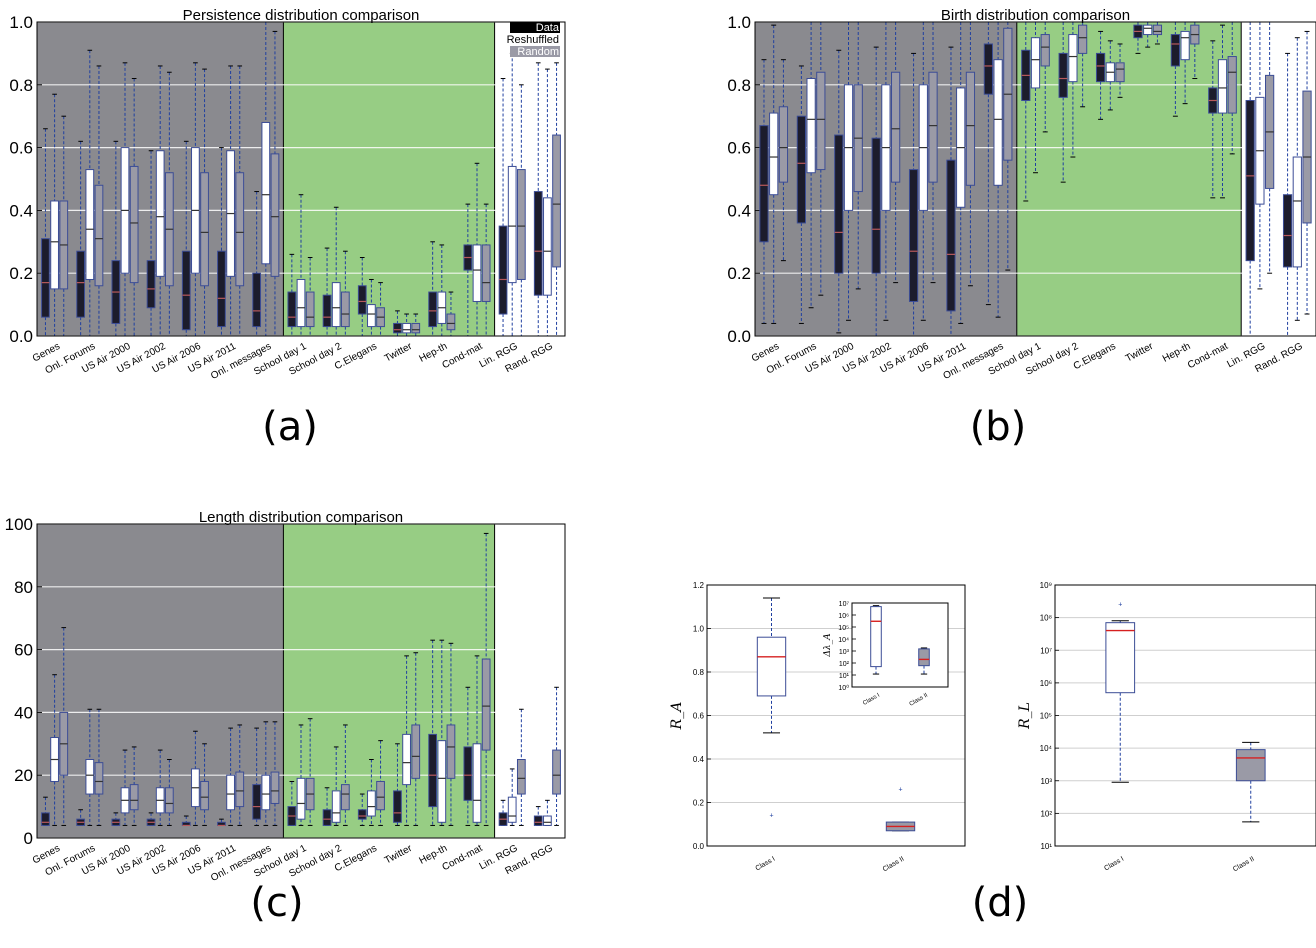  Describe the element at coordinates (277, 903) in the screenshot. I see `panel-label-c: (c)` at that location.